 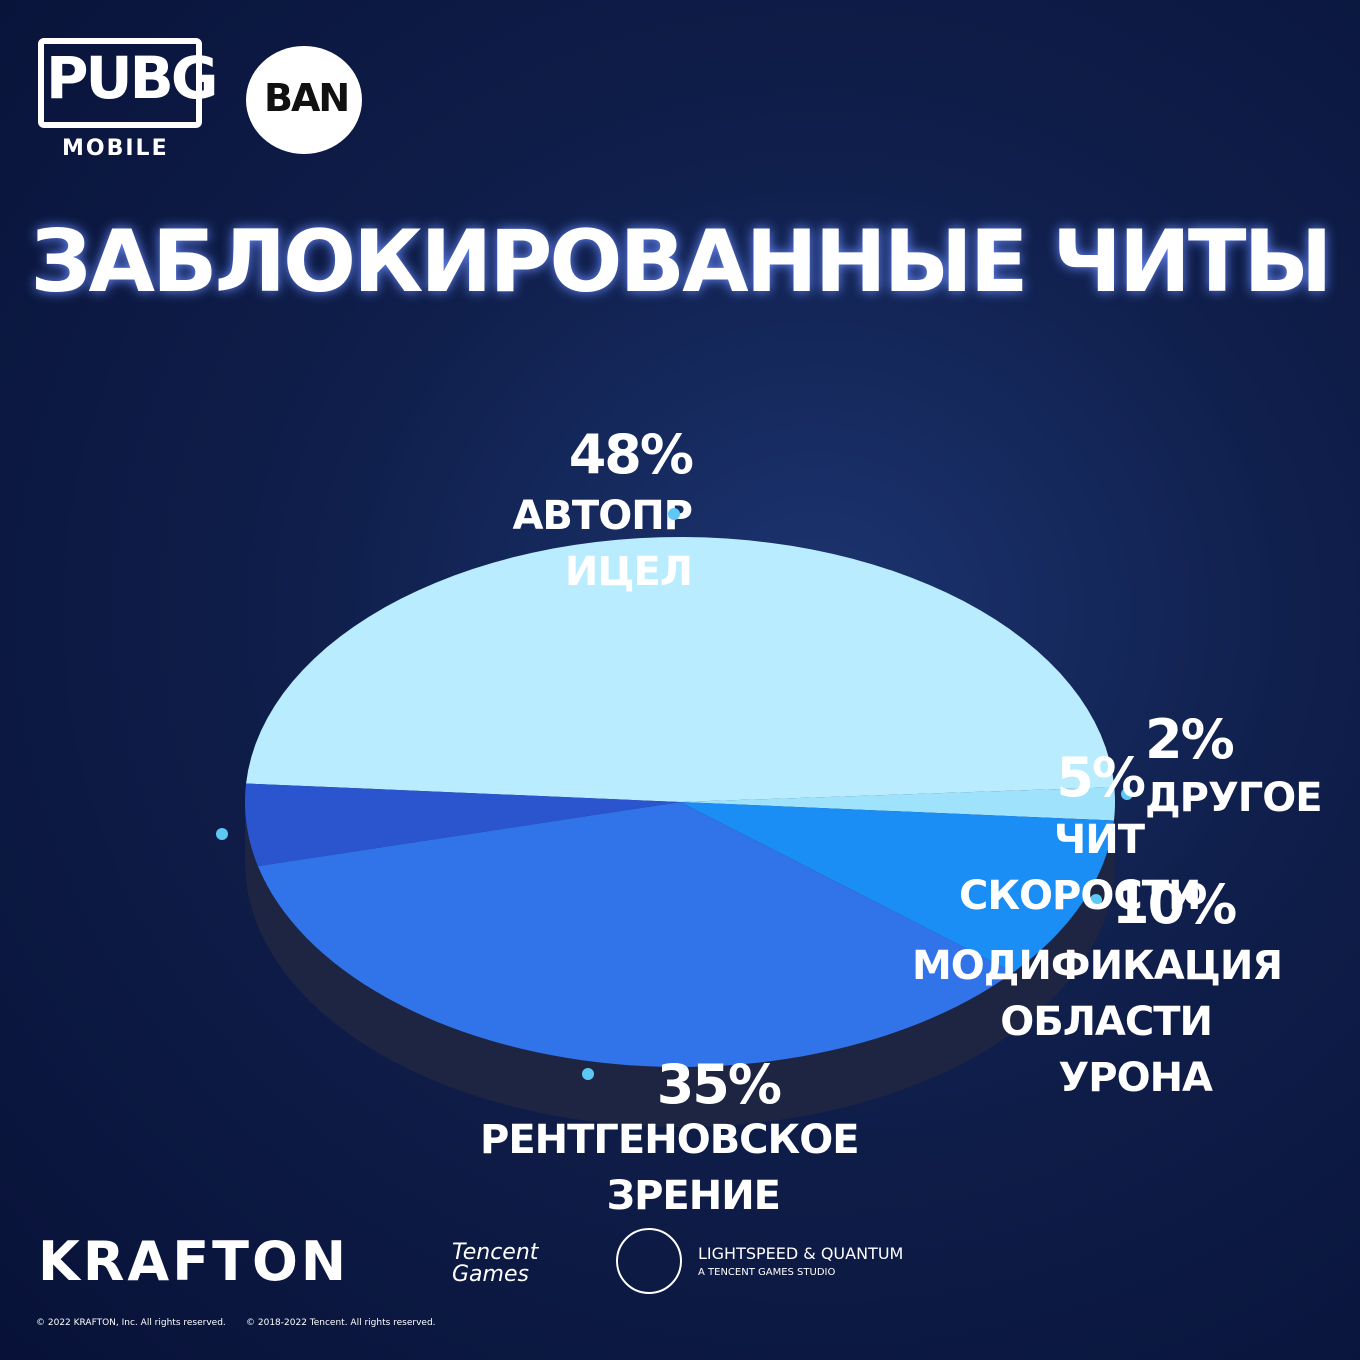 I want to click on studio-logo: LIGHTSPEED & QUANTUM, so click(x=801, y=1253).